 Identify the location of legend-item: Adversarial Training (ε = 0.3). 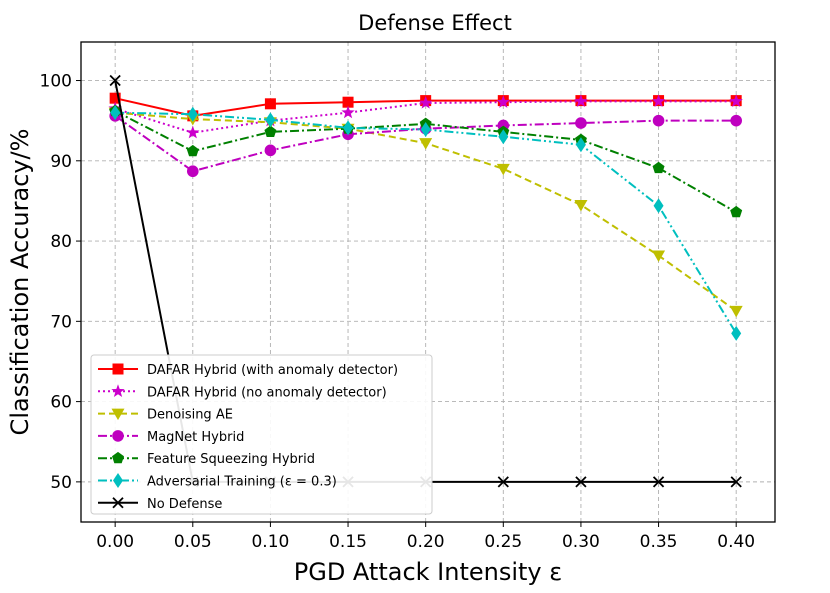
(217, 481).